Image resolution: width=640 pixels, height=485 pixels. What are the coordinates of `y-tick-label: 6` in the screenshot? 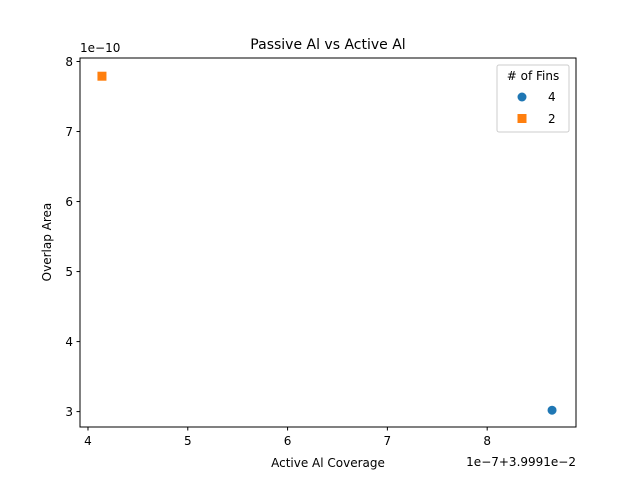 It's located at (69, 202).